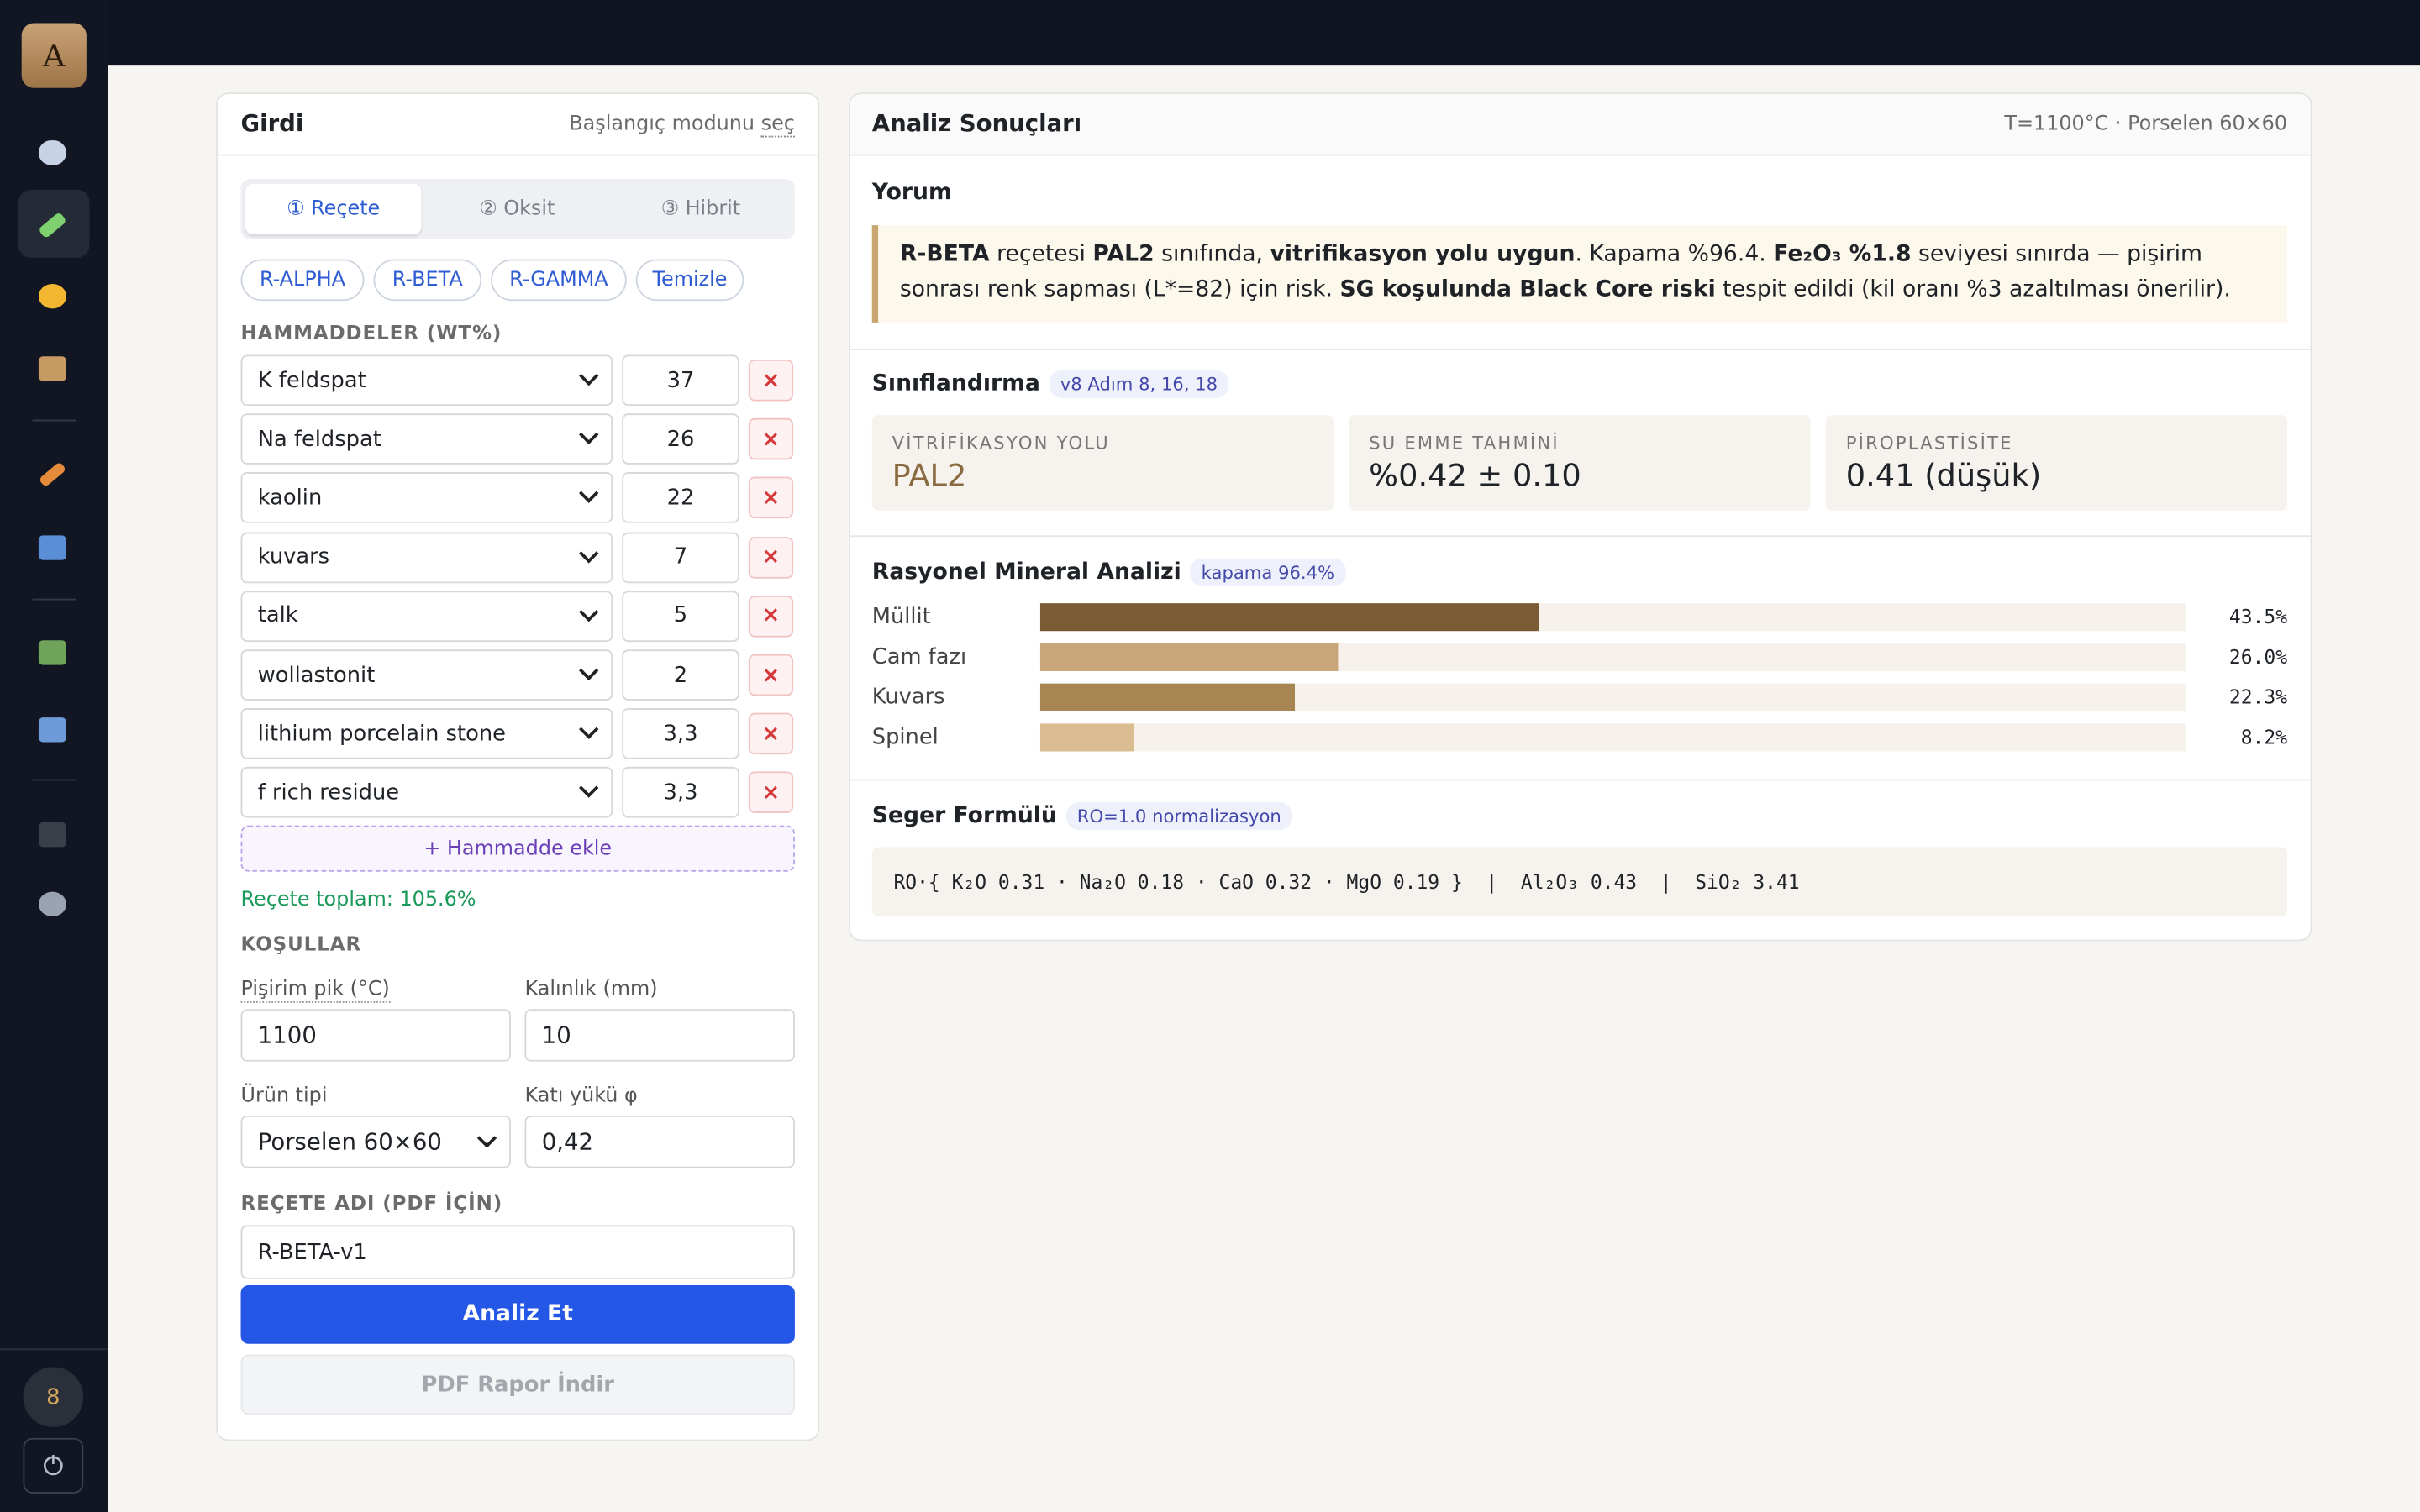 The image size is (2420, 1512). I want to click on material-amount: 22, so click(680, 498).